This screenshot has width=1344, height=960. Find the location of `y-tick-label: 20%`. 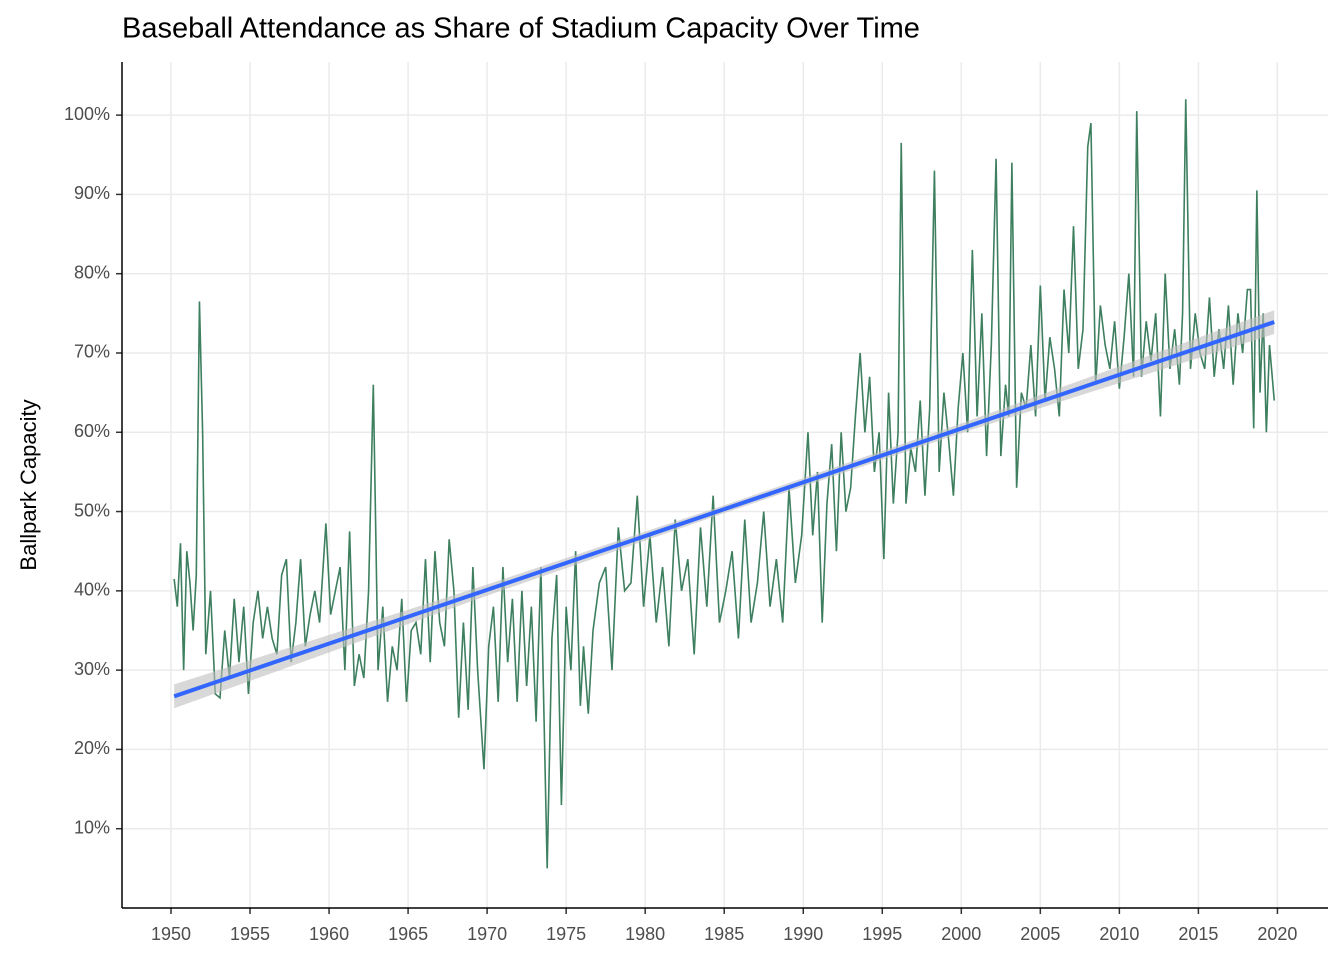

y-tick-label: 20% is located at coordinates (92, 748).